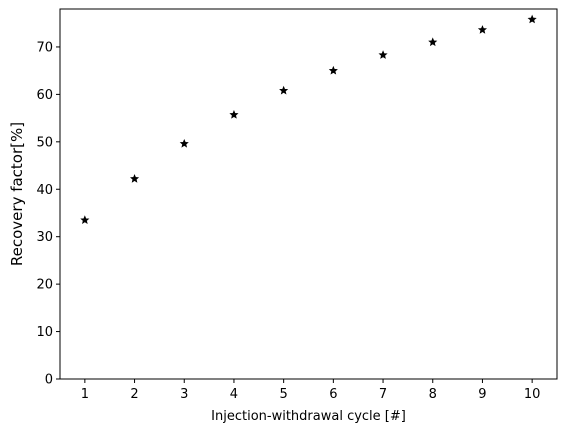 The height and width of the screenshot is (432, 566). Describe the element at coordinates (44, 285) in the screenshot. I see `y-tick-label: 20` at that location.